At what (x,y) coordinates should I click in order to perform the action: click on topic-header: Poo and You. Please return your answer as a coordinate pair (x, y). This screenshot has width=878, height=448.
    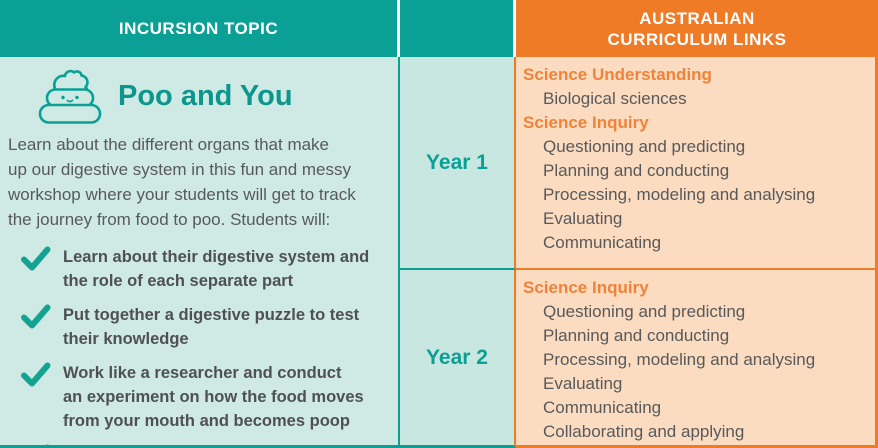
    Looking at the image, I should click on (214, 96).